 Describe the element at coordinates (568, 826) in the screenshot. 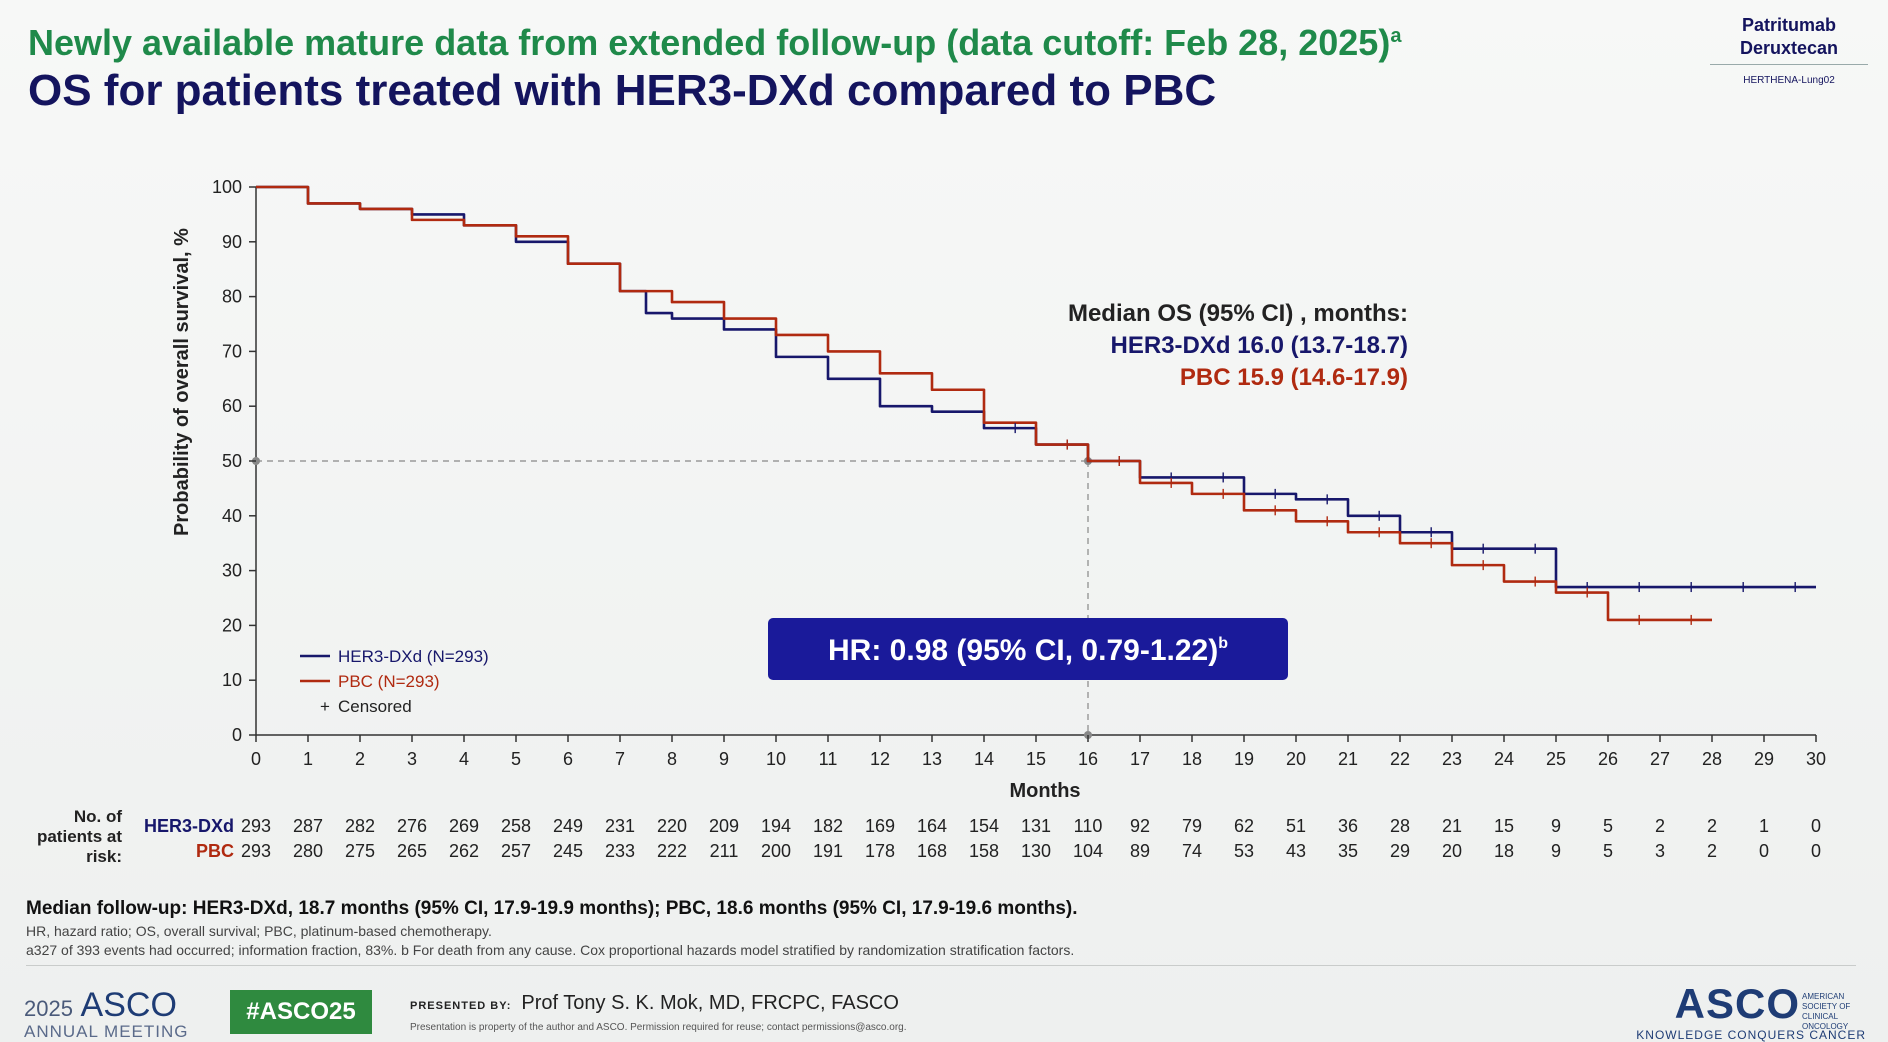

I see `risk-cell: 249` at that location.